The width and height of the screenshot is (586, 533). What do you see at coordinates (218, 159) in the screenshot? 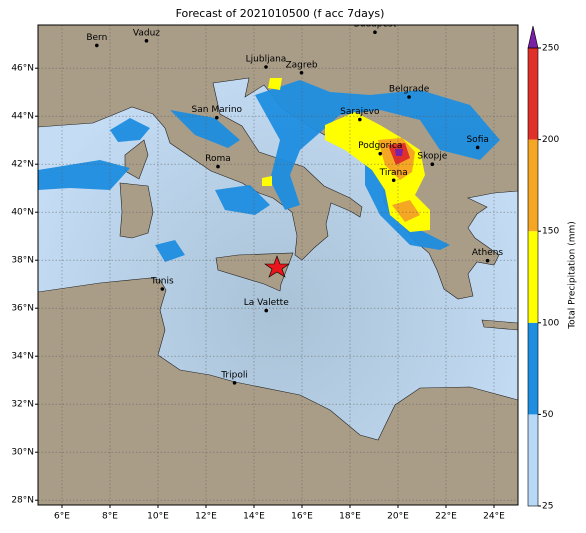
I see `city-label: Roma` at bounding box center [218, 159].